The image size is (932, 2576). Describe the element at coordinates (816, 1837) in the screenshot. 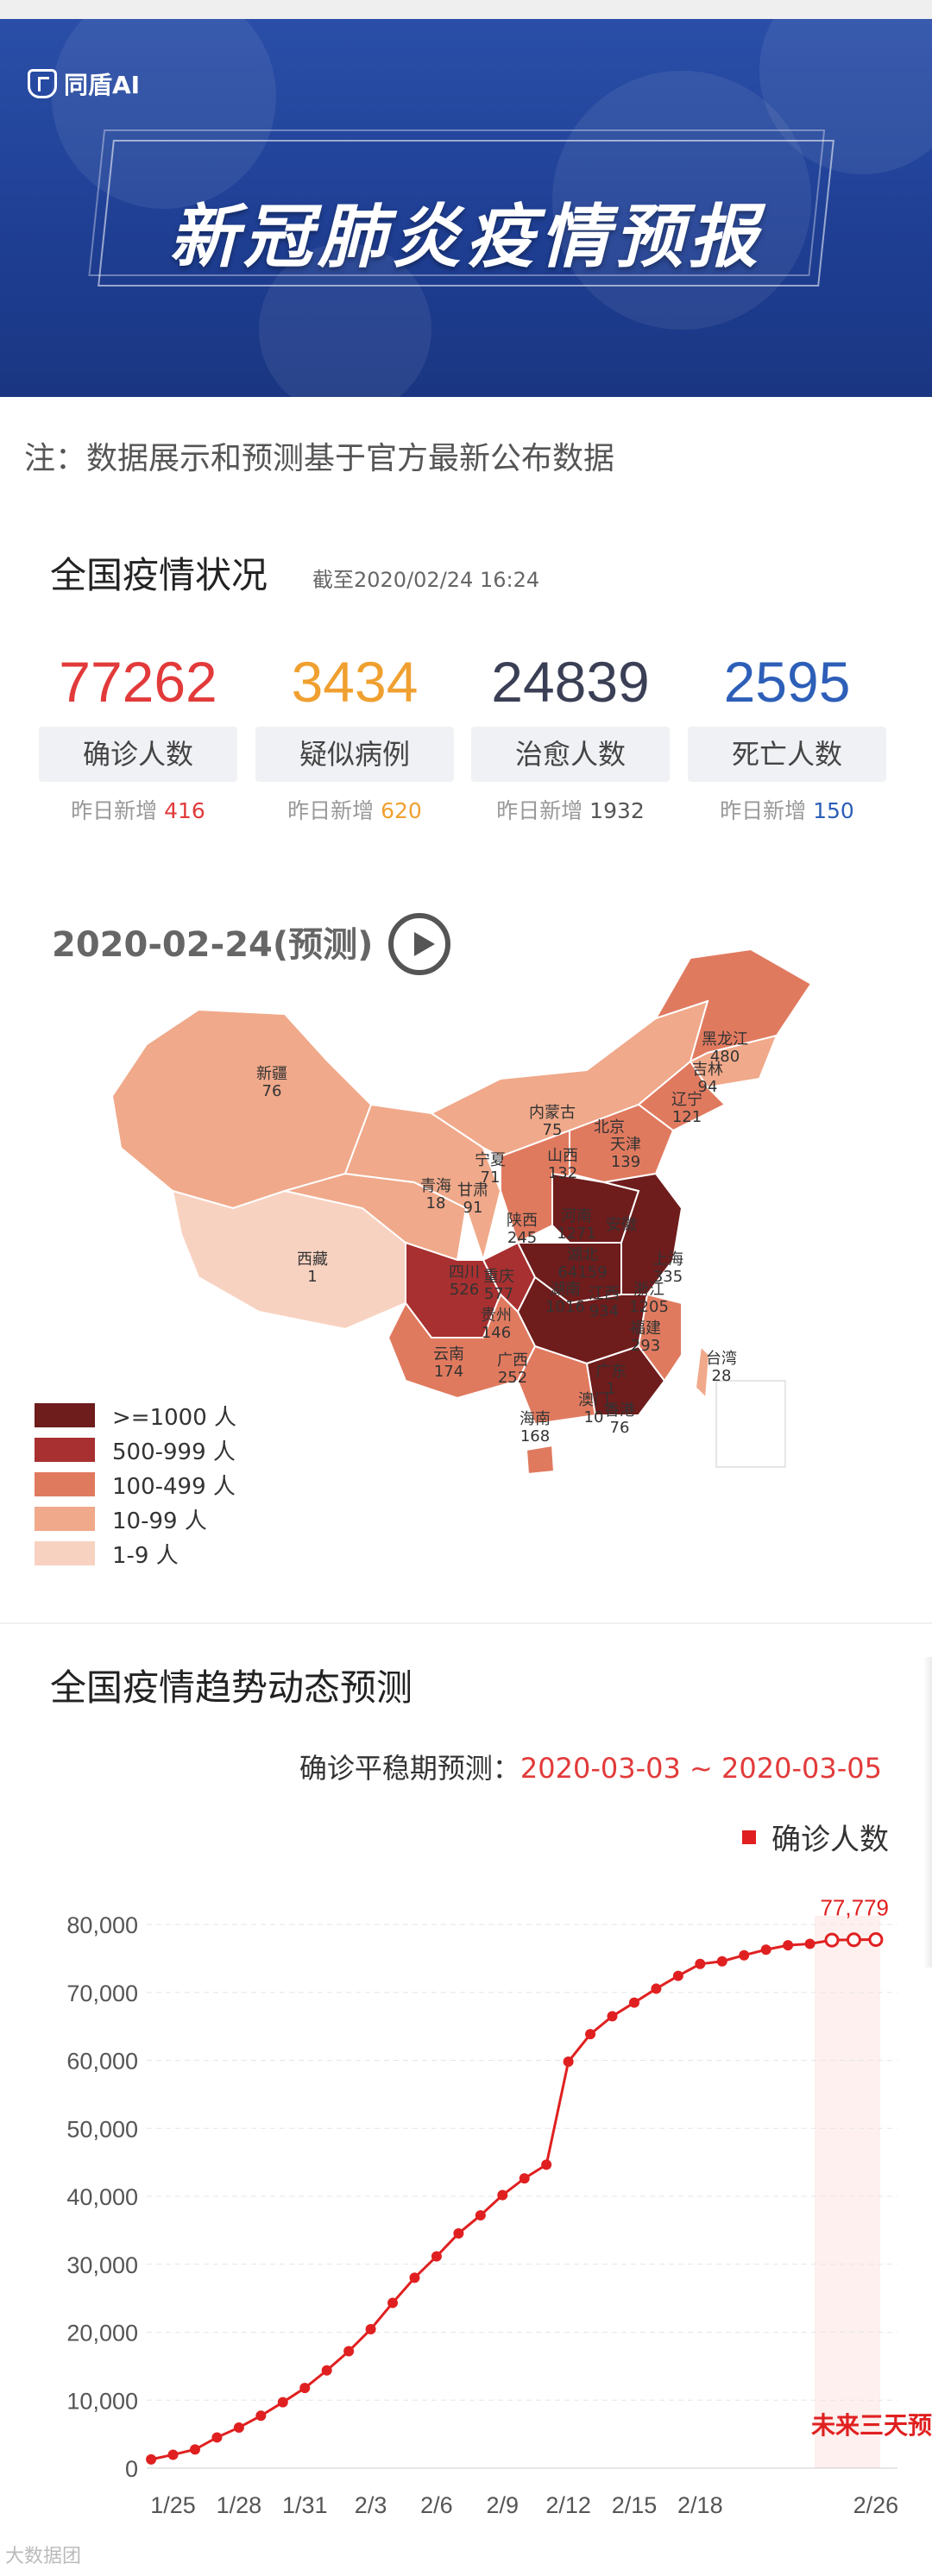

I see `chart-legend: 确诊人数` at that location.